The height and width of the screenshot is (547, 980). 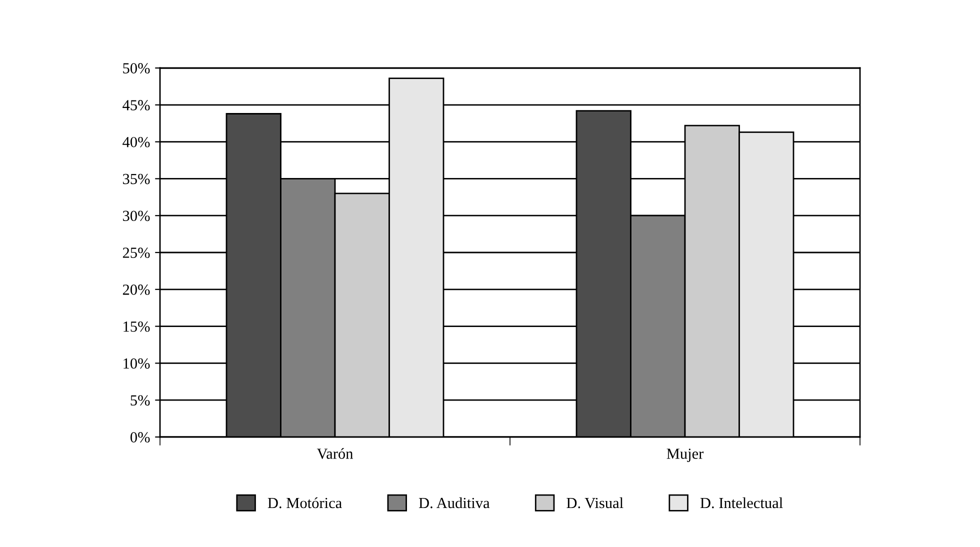 I want to click on y-tick-label: 35%, so click(x=136, y=179).